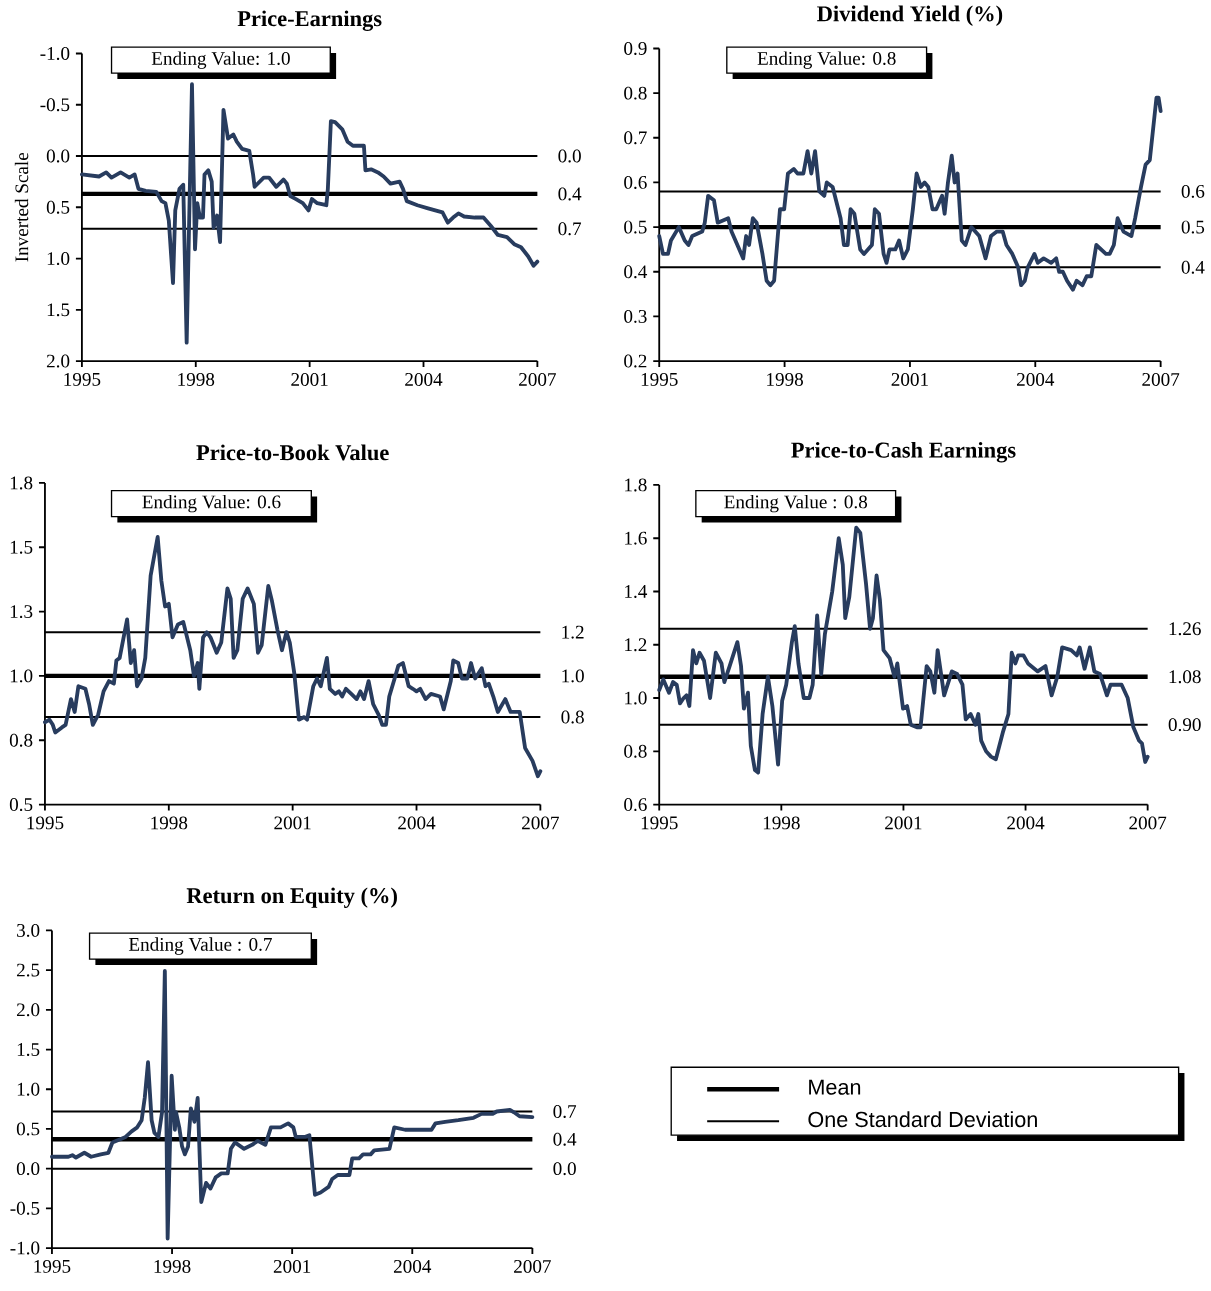 Image resolution: width=1211 pixels, height=1291 pixels. I want to click on chart-title: Price-to-Book Value, so click(292, 452).